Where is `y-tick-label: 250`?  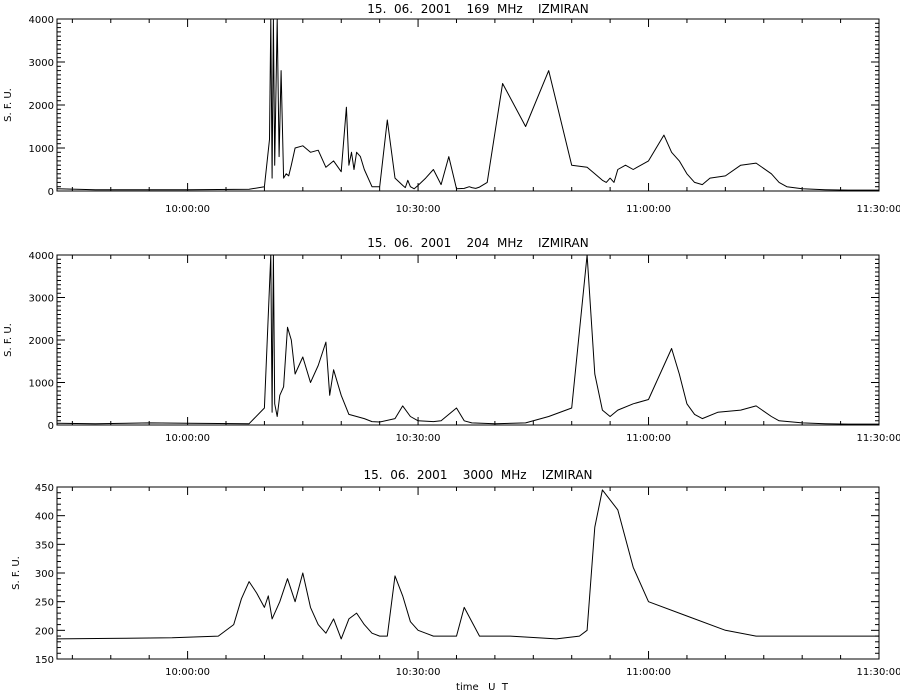
y-tick-label: 250 is located at coordinates (44, 603).